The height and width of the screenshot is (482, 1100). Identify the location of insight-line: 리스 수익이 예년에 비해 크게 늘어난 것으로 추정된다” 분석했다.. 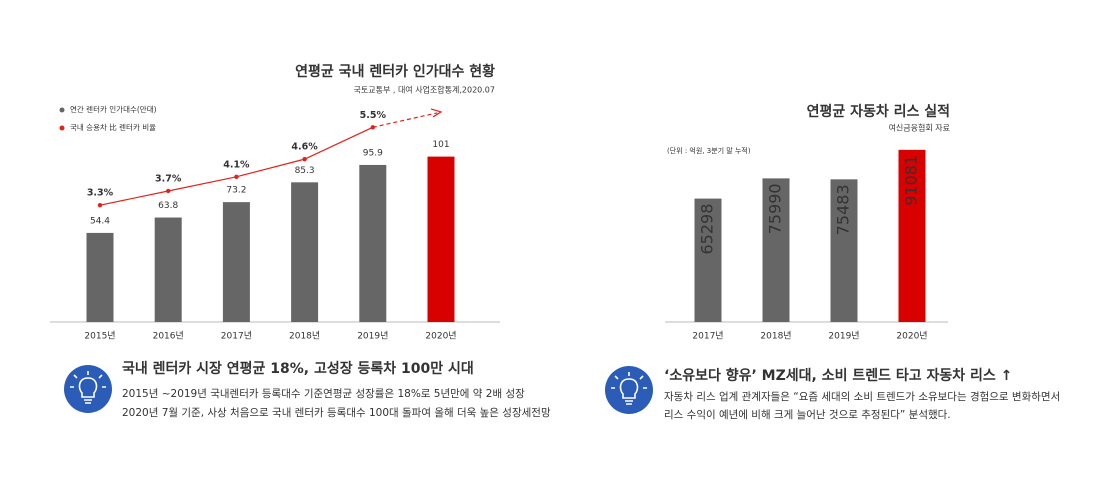
(807, 414).